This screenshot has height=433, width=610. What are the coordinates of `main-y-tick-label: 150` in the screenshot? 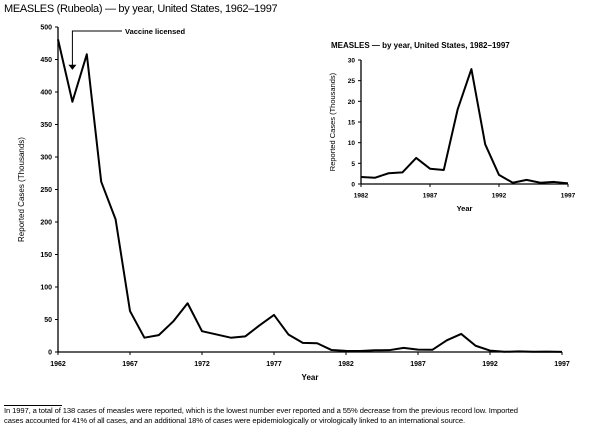 It's located at (46, 255).